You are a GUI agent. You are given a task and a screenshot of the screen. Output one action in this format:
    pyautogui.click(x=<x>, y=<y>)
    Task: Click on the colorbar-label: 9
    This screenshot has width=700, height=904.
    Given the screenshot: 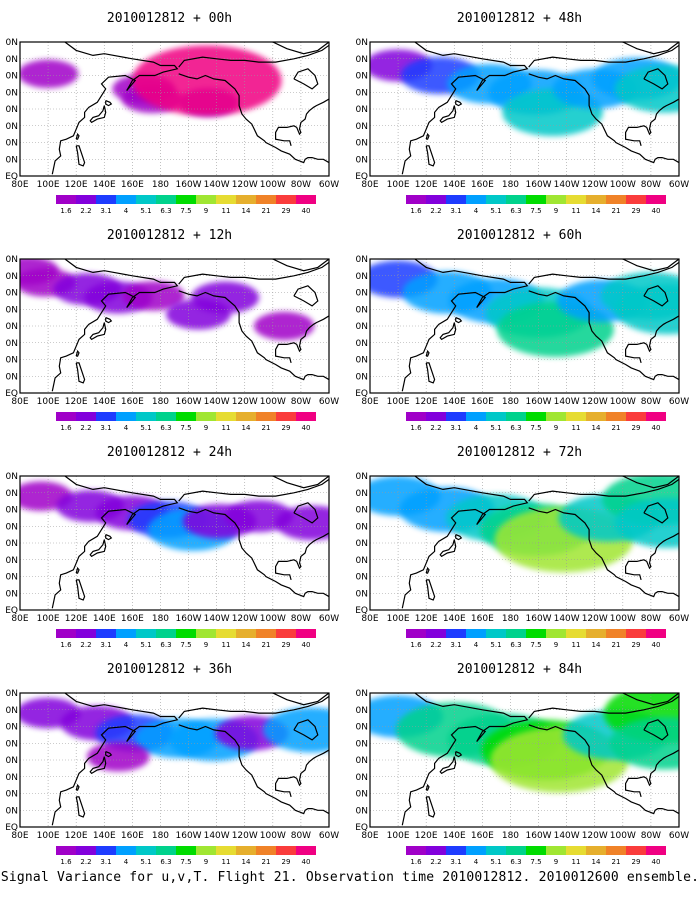 What is the action you would take?
    pyautogui.click(x=206, y=211)
    